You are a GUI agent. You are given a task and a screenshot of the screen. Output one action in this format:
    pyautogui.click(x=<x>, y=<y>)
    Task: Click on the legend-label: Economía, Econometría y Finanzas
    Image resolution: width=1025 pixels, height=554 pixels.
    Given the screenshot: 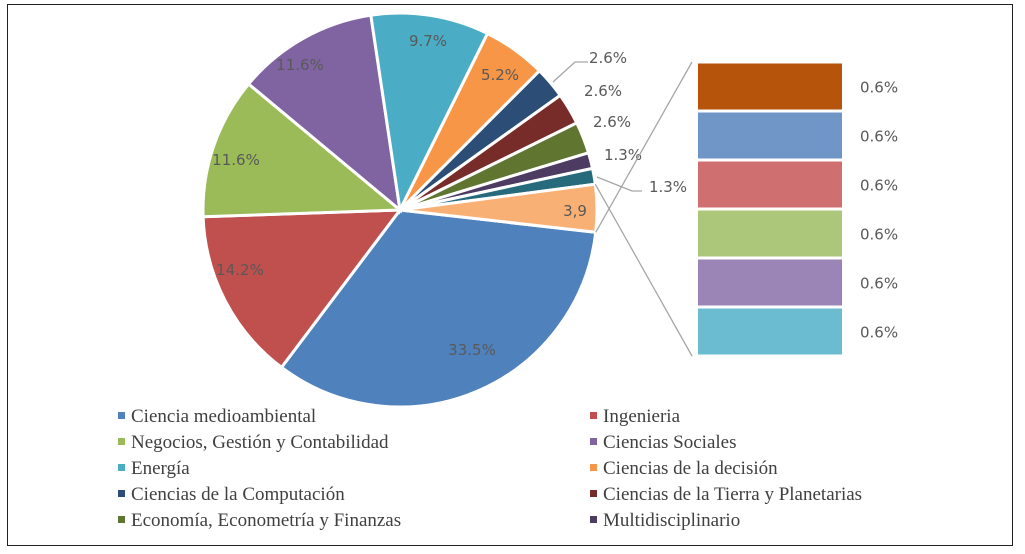 What is the action you would take?
    pyautogui.click(x=266, y=520)
    